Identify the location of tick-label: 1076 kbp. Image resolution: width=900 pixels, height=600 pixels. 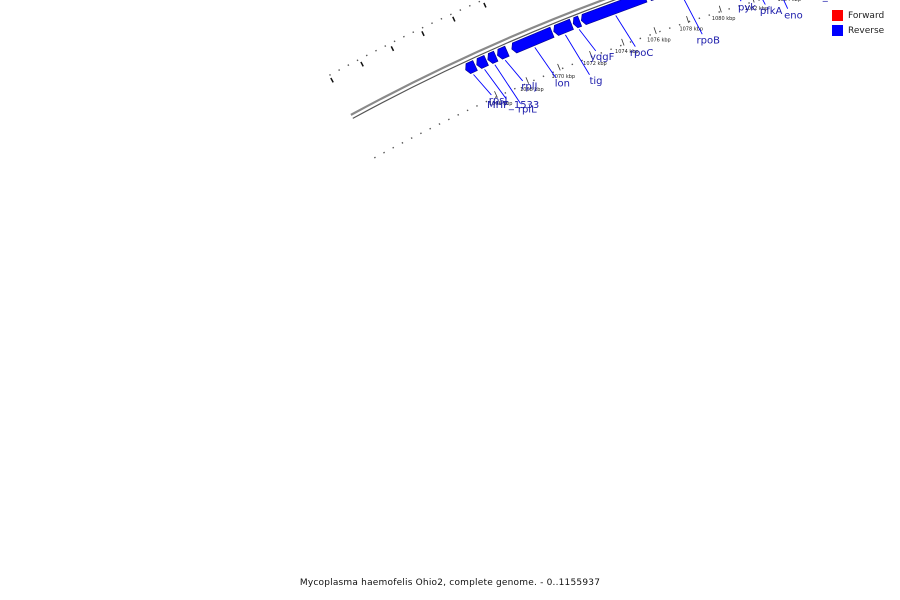
(659, 40).